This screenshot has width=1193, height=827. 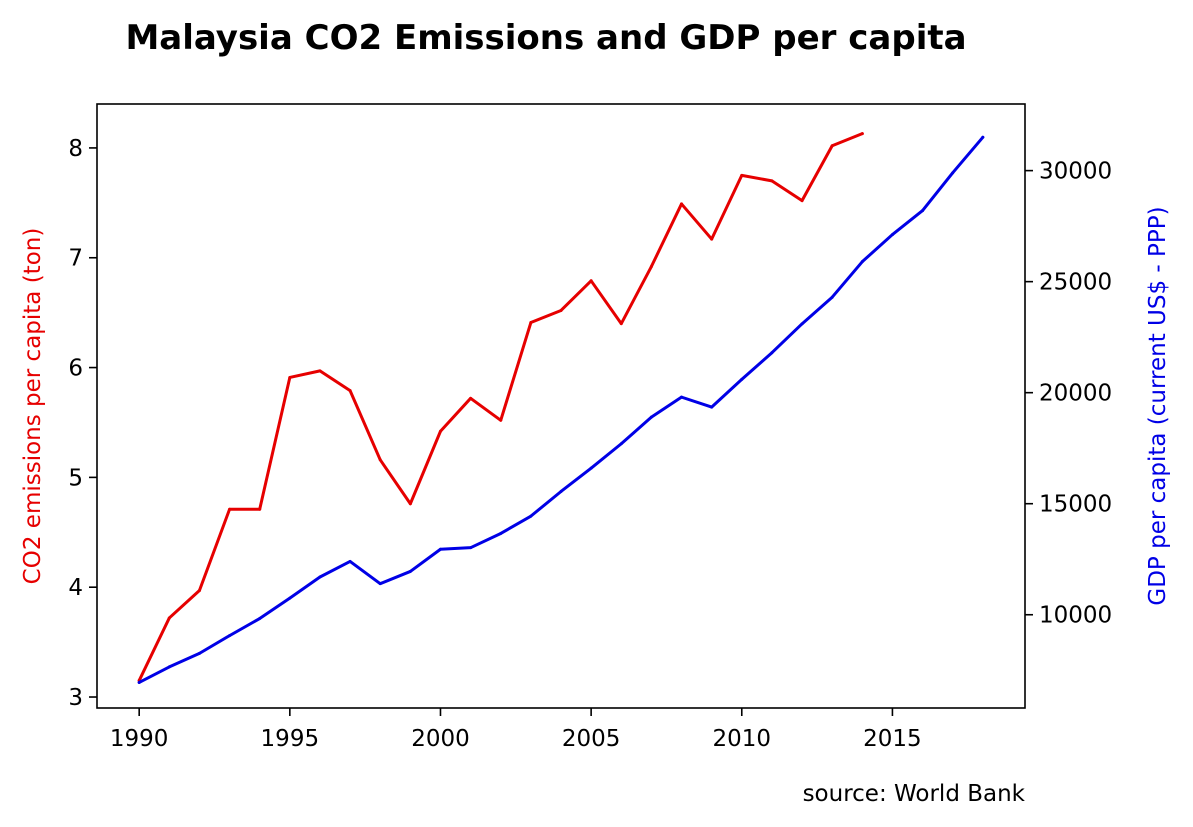 What do you see at coordinates (1075, 283) in the screenshot?
I see `right-tick-label: 25000` at bounding box center [1075, 283].